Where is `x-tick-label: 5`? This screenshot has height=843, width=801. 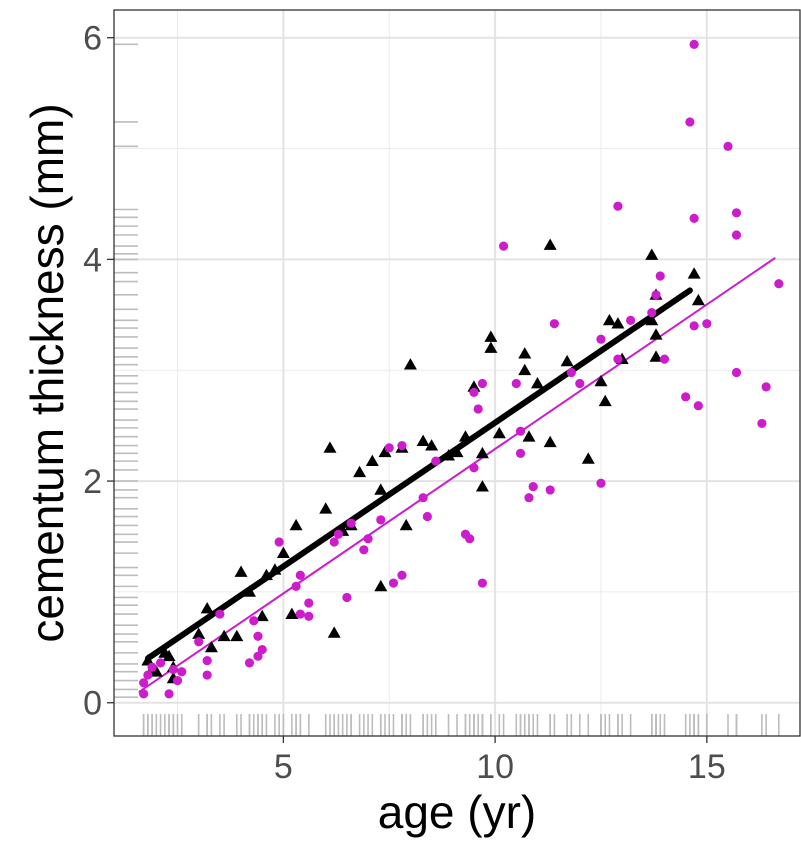 x-tick-label: 5 is located at coordinates (283, 767).